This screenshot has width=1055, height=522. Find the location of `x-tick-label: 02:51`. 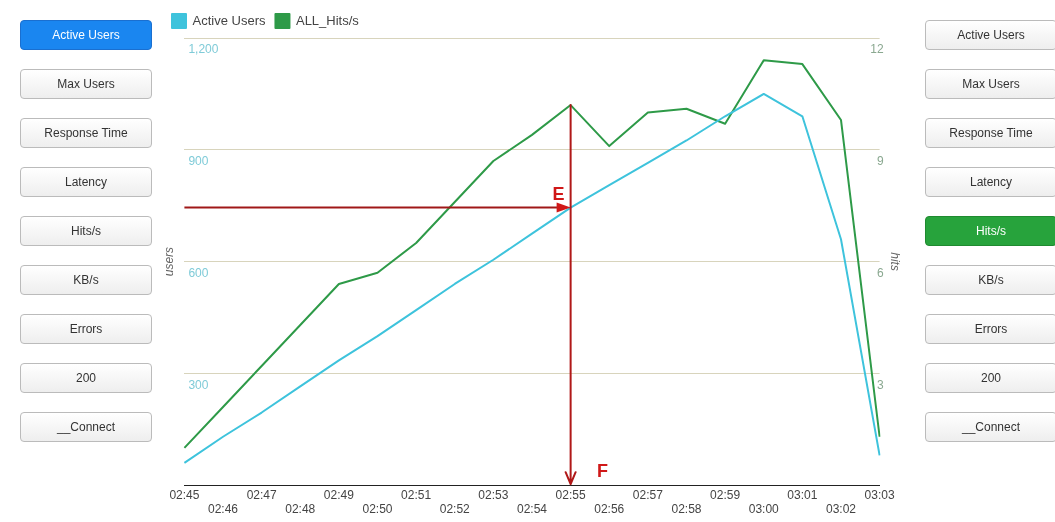

x-tick-label: 02:51 is located at coordinates (416, 494).